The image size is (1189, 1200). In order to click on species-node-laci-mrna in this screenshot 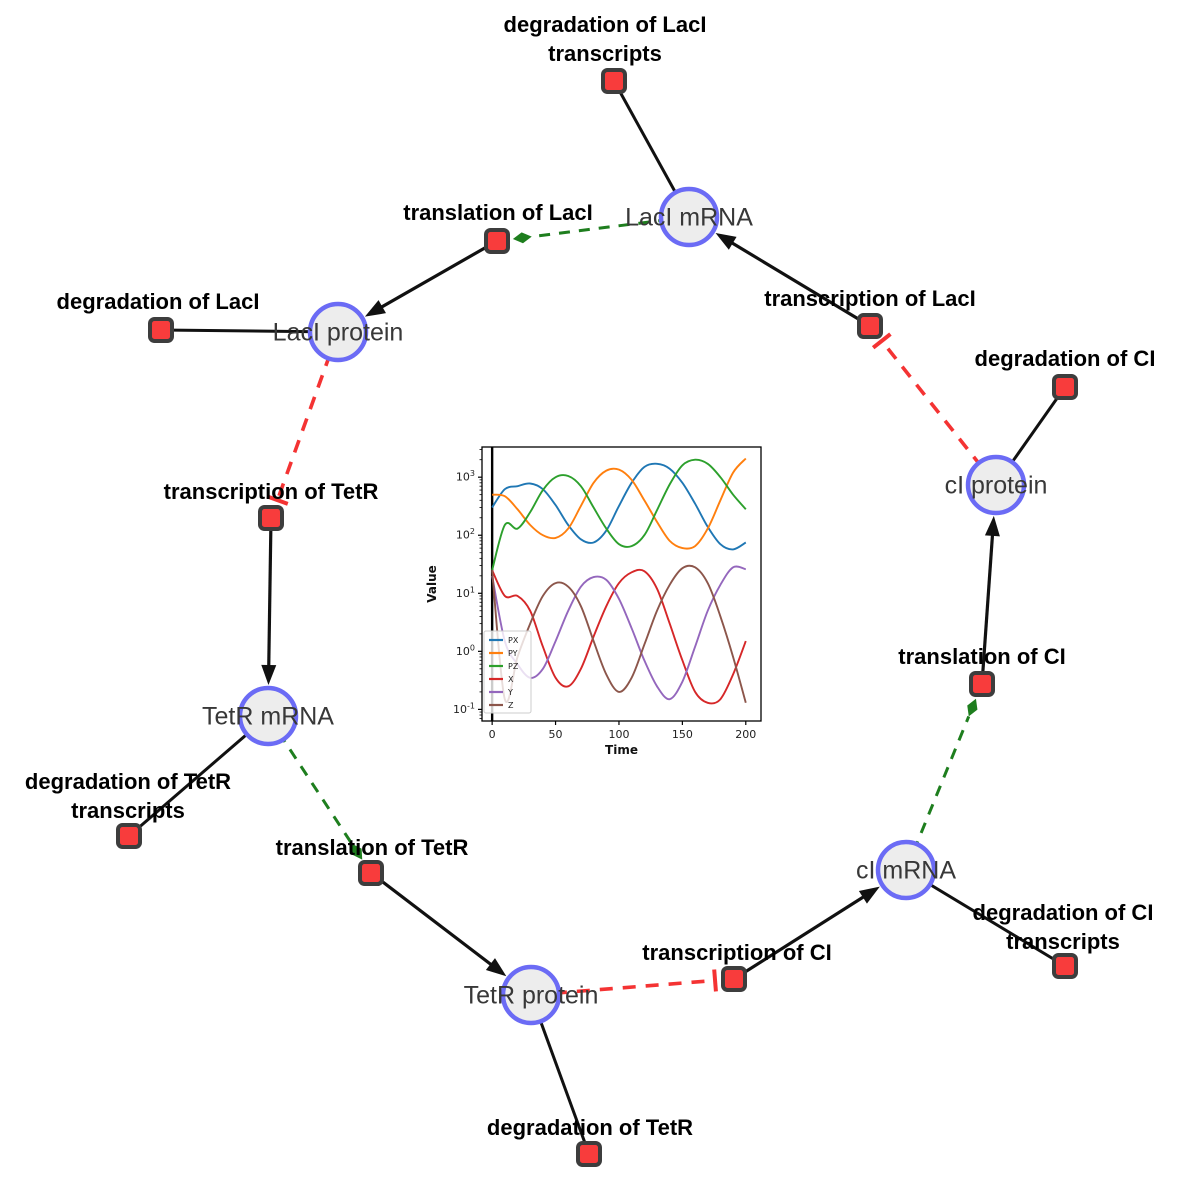, I will do `click(689, 217)`.